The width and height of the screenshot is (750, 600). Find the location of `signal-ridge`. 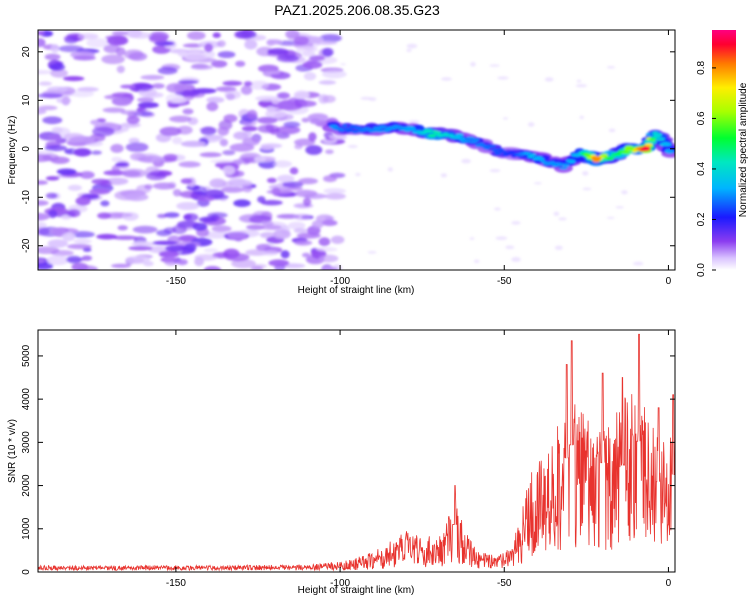

signal-ridge is located at coordinates (498, 147).